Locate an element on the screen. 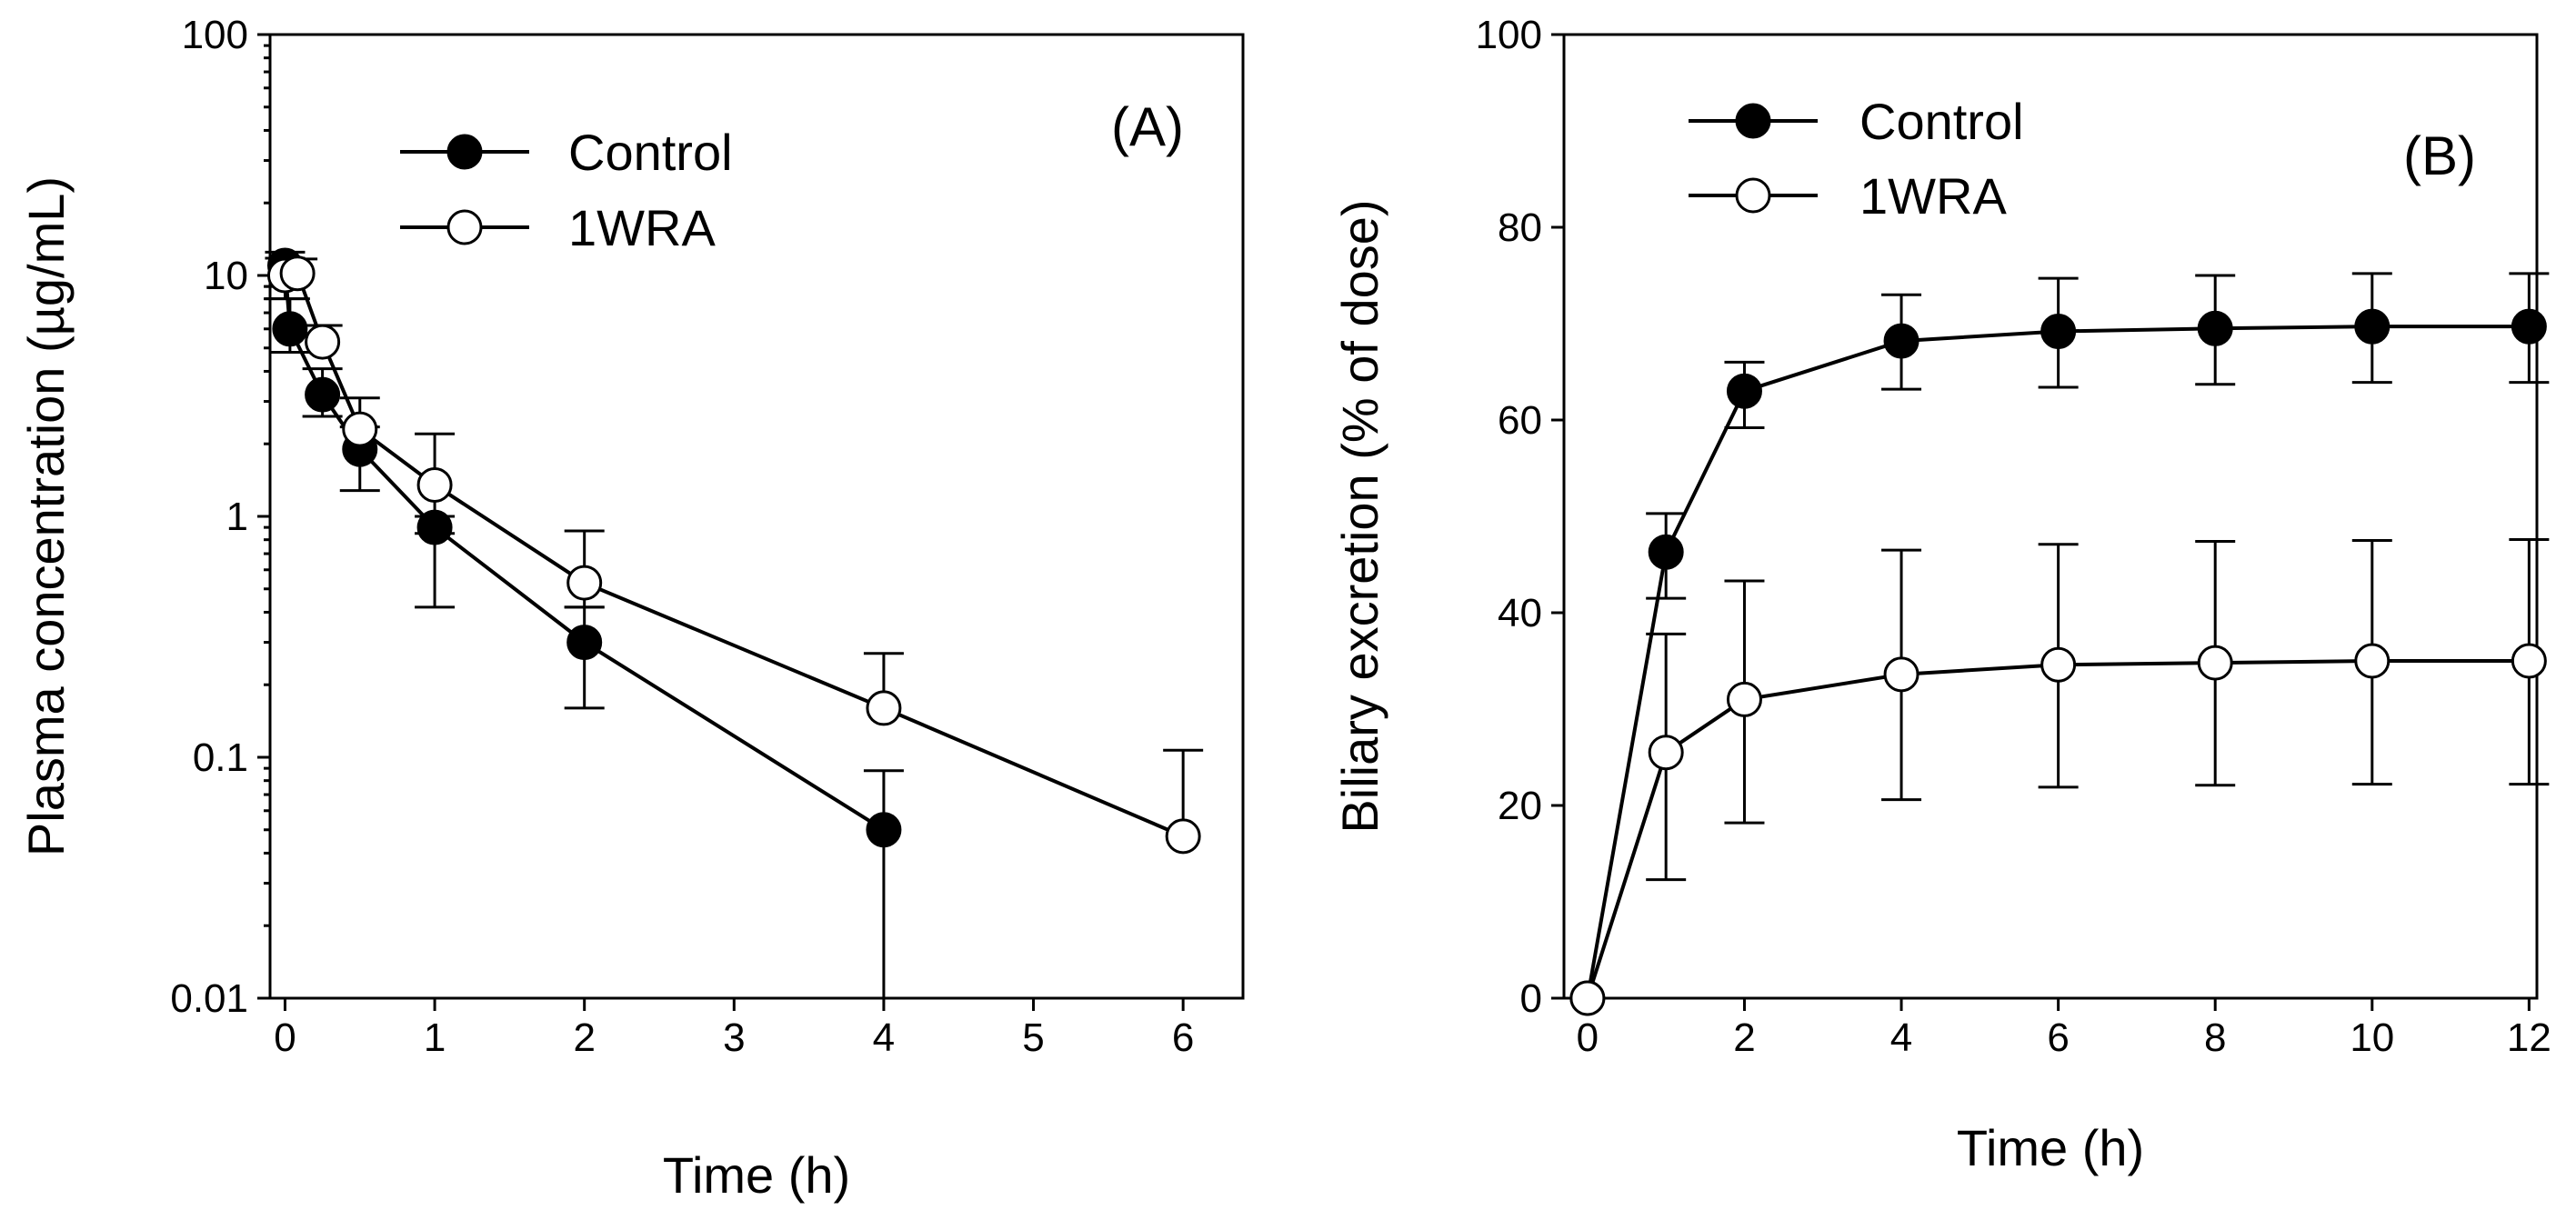  panel-b-legend-1wra-label: 1WRA is located at coordinates (1933, 196).